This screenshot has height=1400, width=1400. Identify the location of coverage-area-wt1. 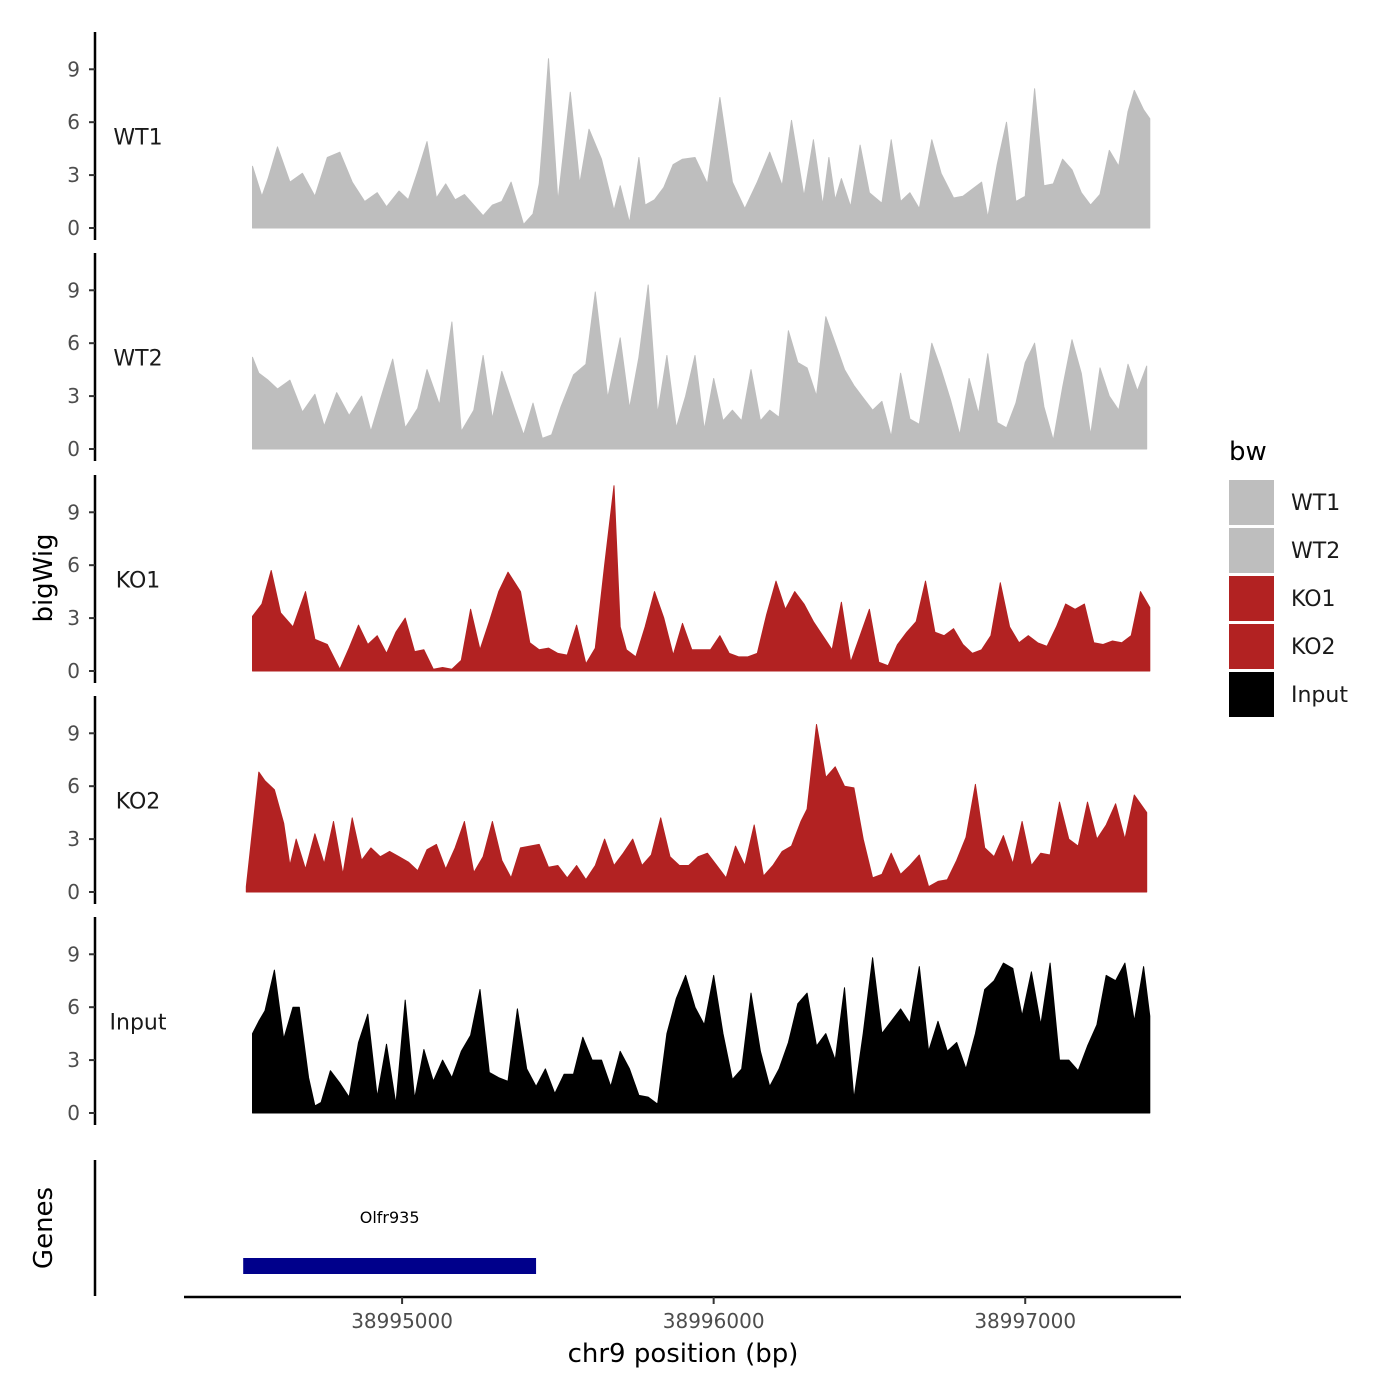
(701, 143).